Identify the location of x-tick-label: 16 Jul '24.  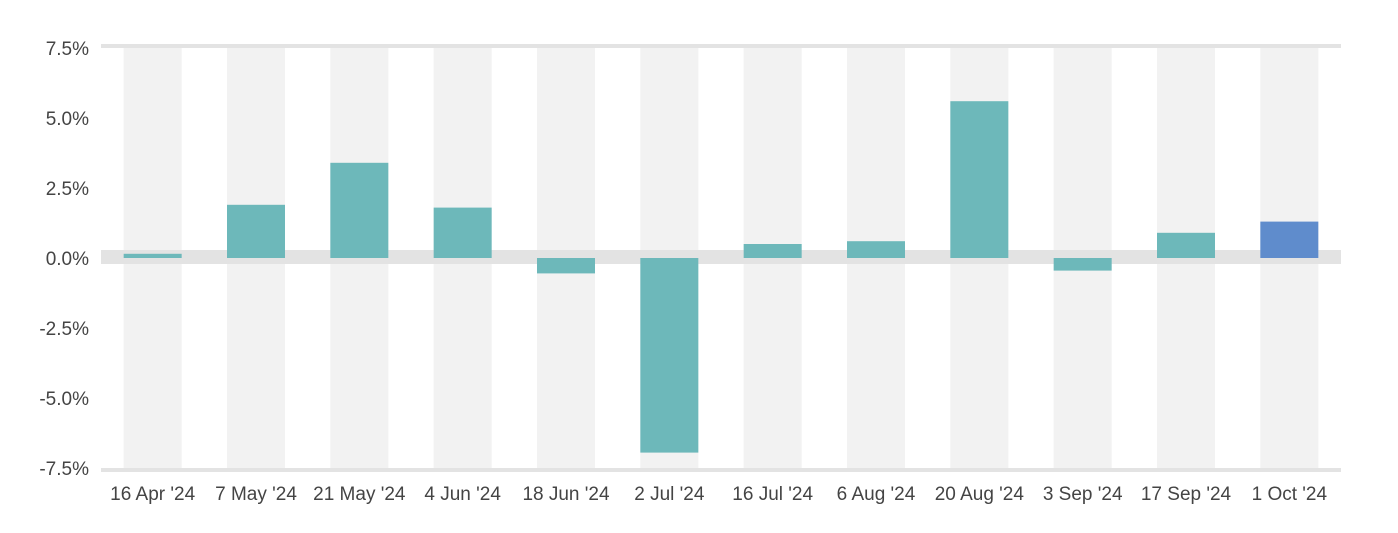
(772, 494).